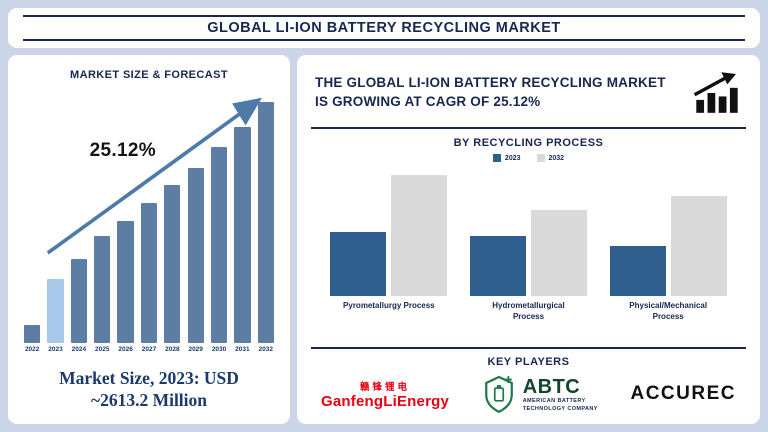 This screenshot has height=432, width=768. I want to click on page-title: GLOBAL LI-ION BATTERY RECYCLING MARKET, so click(384, 28).